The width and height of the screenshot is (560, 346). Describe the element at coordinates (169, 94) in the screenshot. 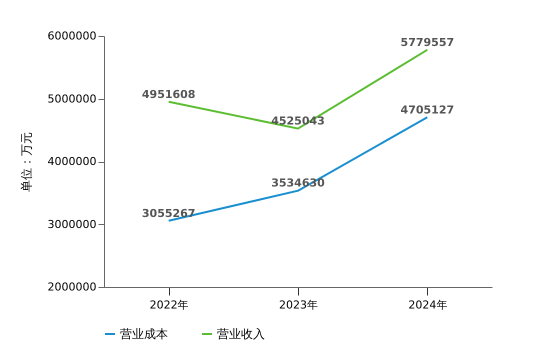

I see `data-label: 4951608` at that location.